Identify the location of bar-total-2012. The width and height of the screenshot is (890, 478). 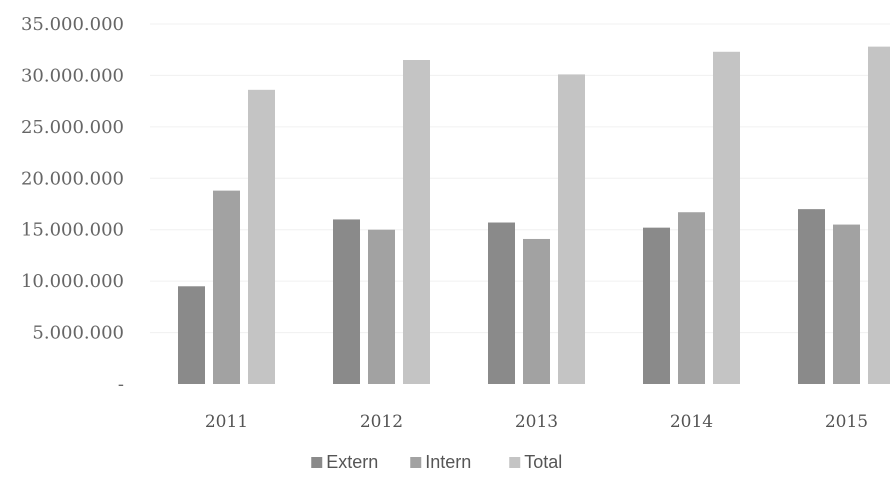
(416, 222).